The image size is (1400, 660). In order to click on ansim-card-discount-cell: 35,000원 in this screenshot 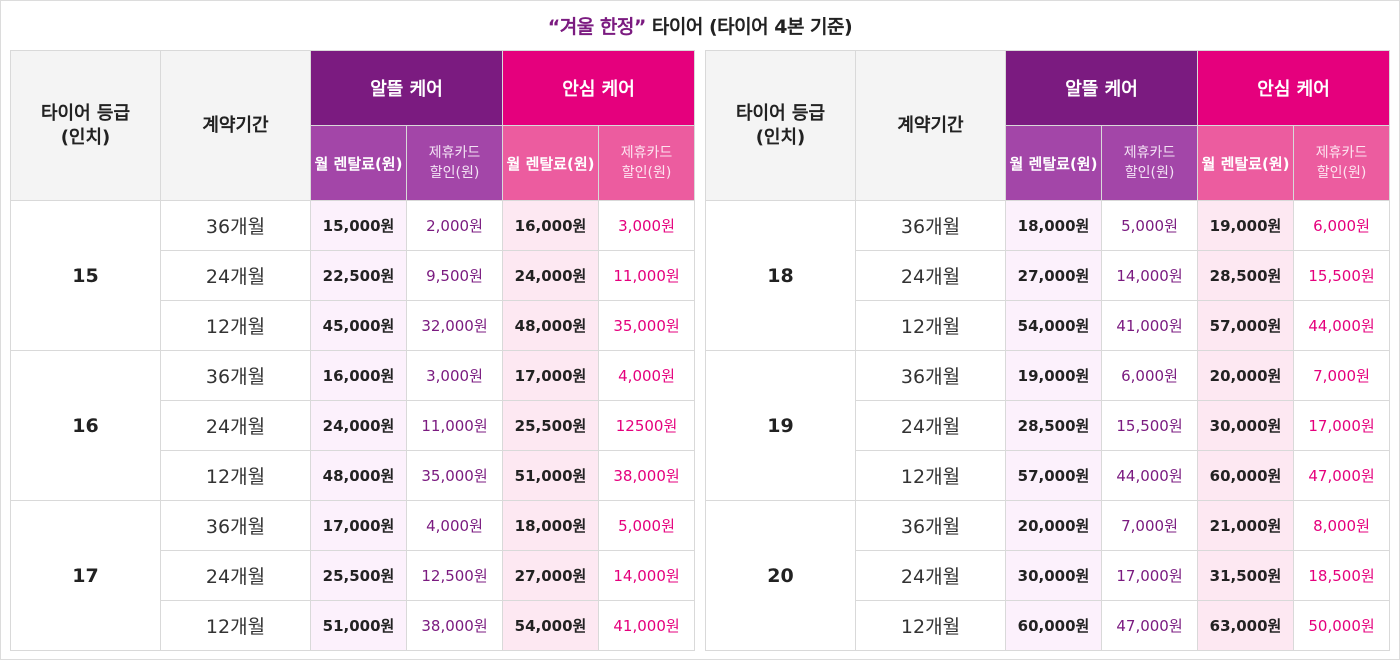, I will do `click(647, 325)`.